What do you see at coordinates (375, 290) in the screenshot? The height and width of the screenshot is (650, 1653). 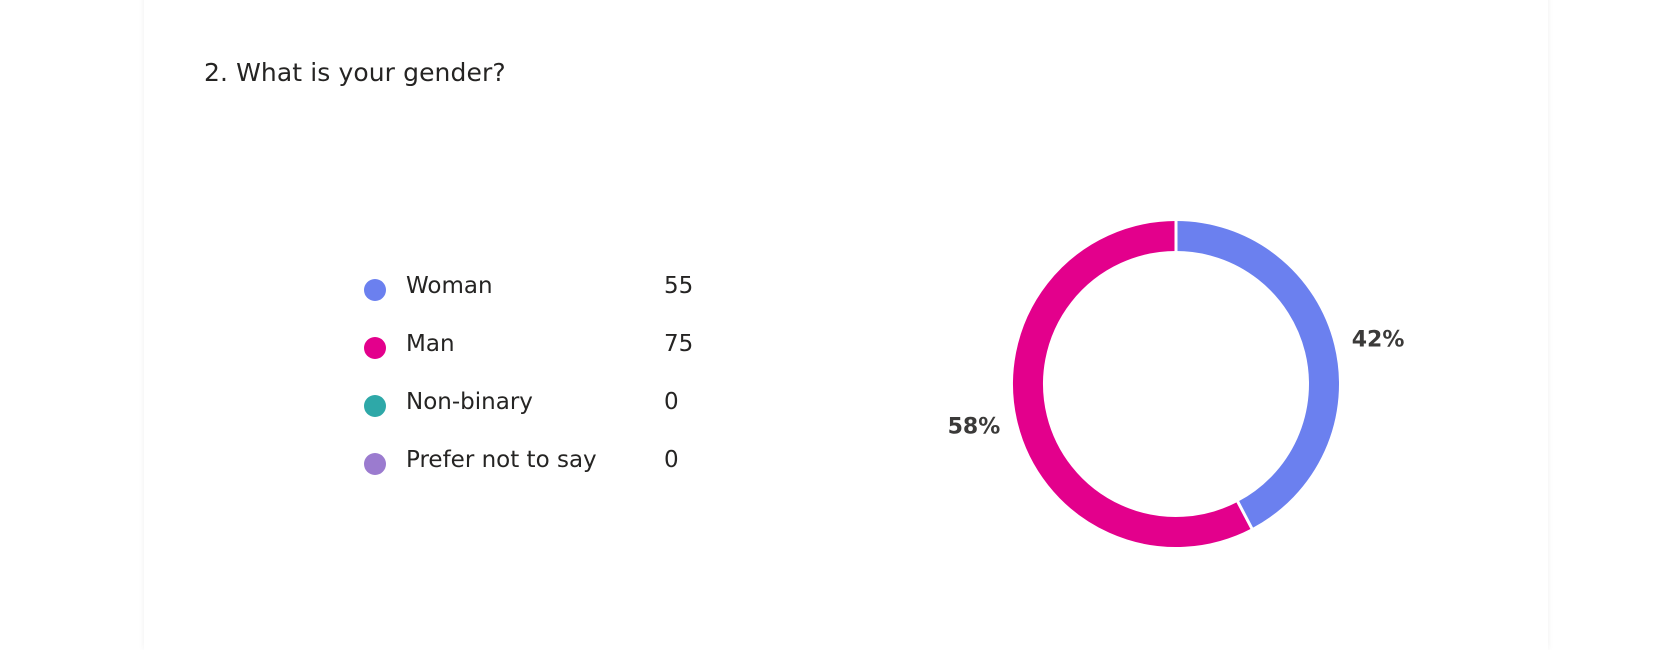 I see `legend-swatch-woman` at bounding box center [375, 290].